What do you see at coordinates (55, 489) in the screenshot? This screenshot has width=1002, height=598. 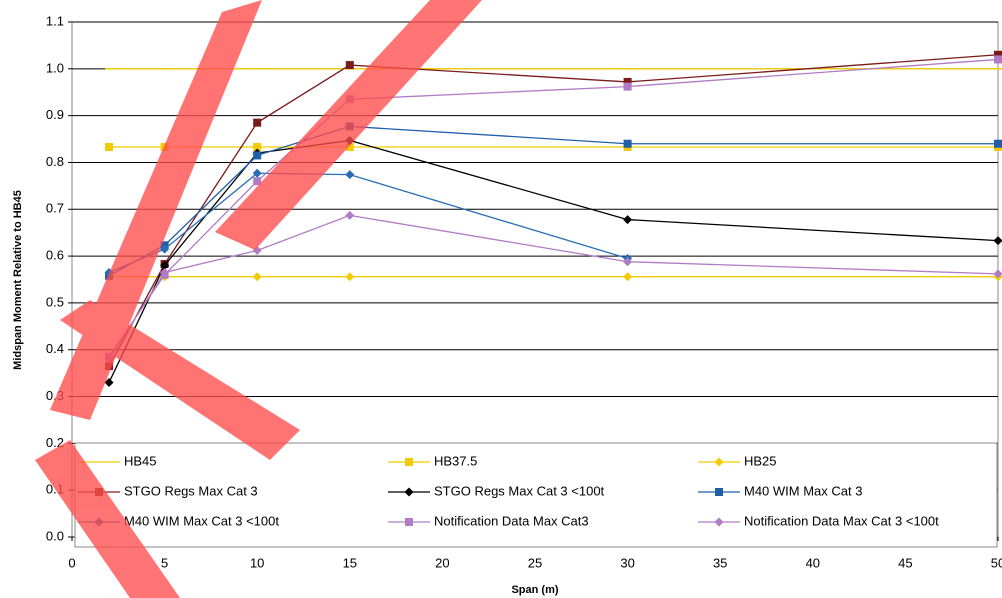 I see `y-tick-label: 0.1` at bounding box center [55, 489].